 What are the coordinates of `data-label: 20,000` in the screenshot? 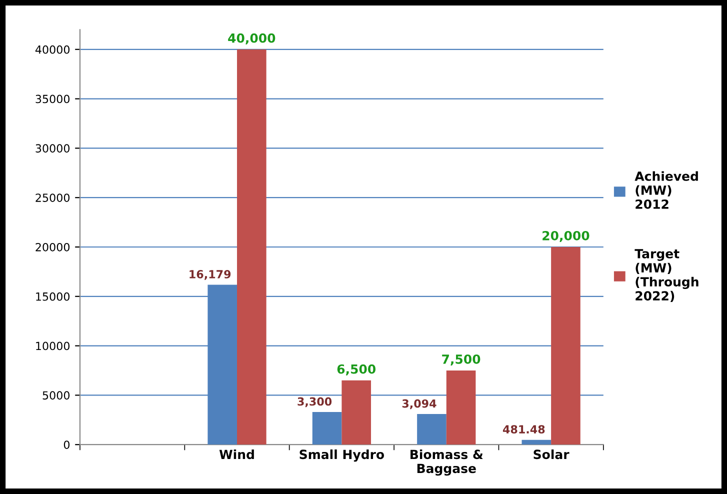 It's located at (566, 236).